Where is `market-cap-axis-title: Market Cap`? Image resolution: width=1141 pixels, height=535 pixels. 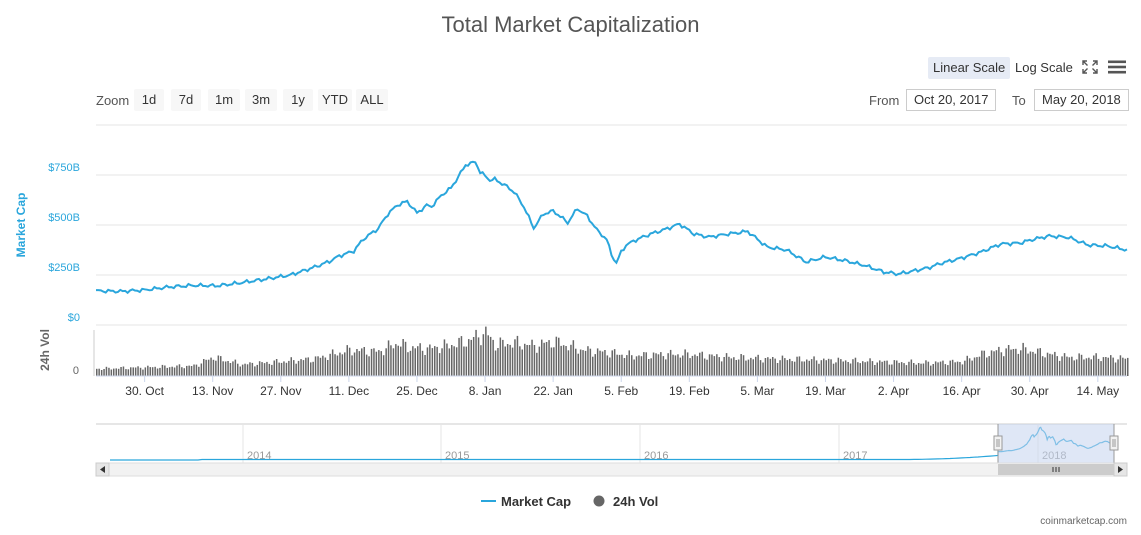
market-cap-axis-title: Market Cap is located at coordinates (21, 225).